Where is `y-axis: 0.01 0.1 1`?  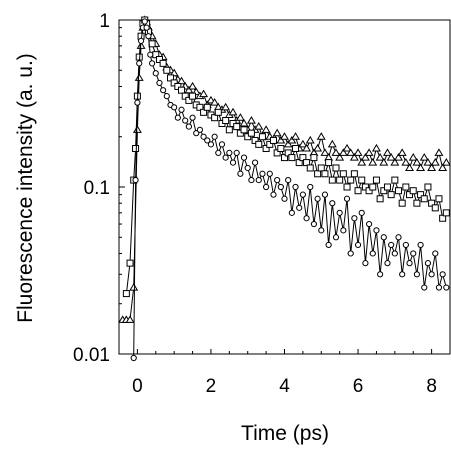
y-axis: 0.01 0.1 1 is located at coordinates (99, 188).